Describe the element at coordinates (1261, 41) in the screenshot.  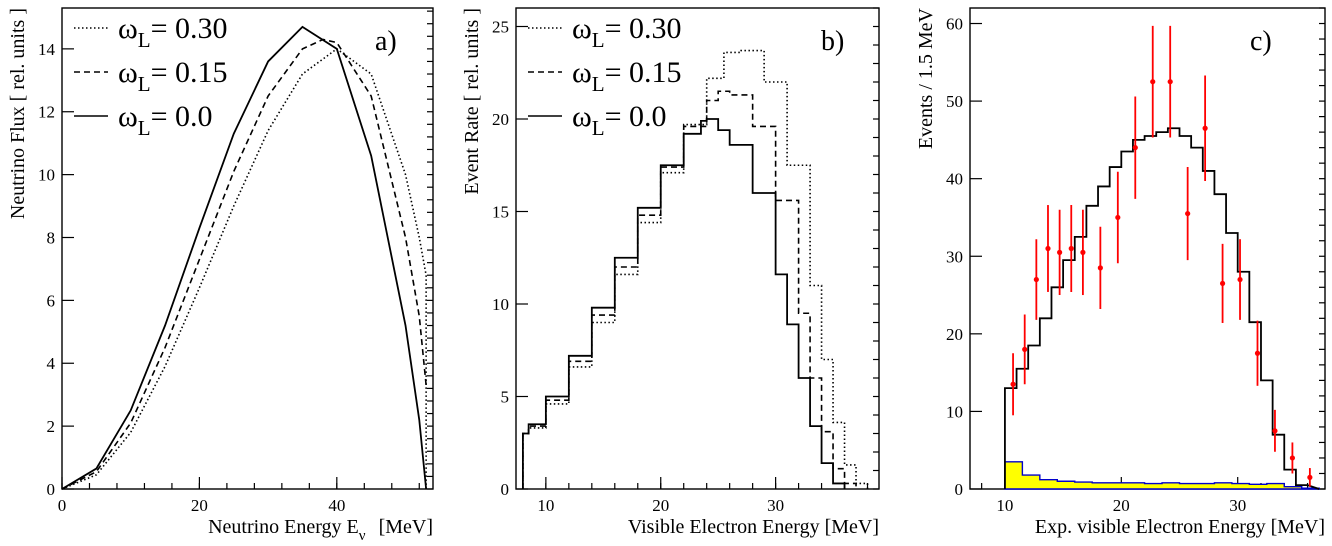
I see `panel-label: c)` at that location.